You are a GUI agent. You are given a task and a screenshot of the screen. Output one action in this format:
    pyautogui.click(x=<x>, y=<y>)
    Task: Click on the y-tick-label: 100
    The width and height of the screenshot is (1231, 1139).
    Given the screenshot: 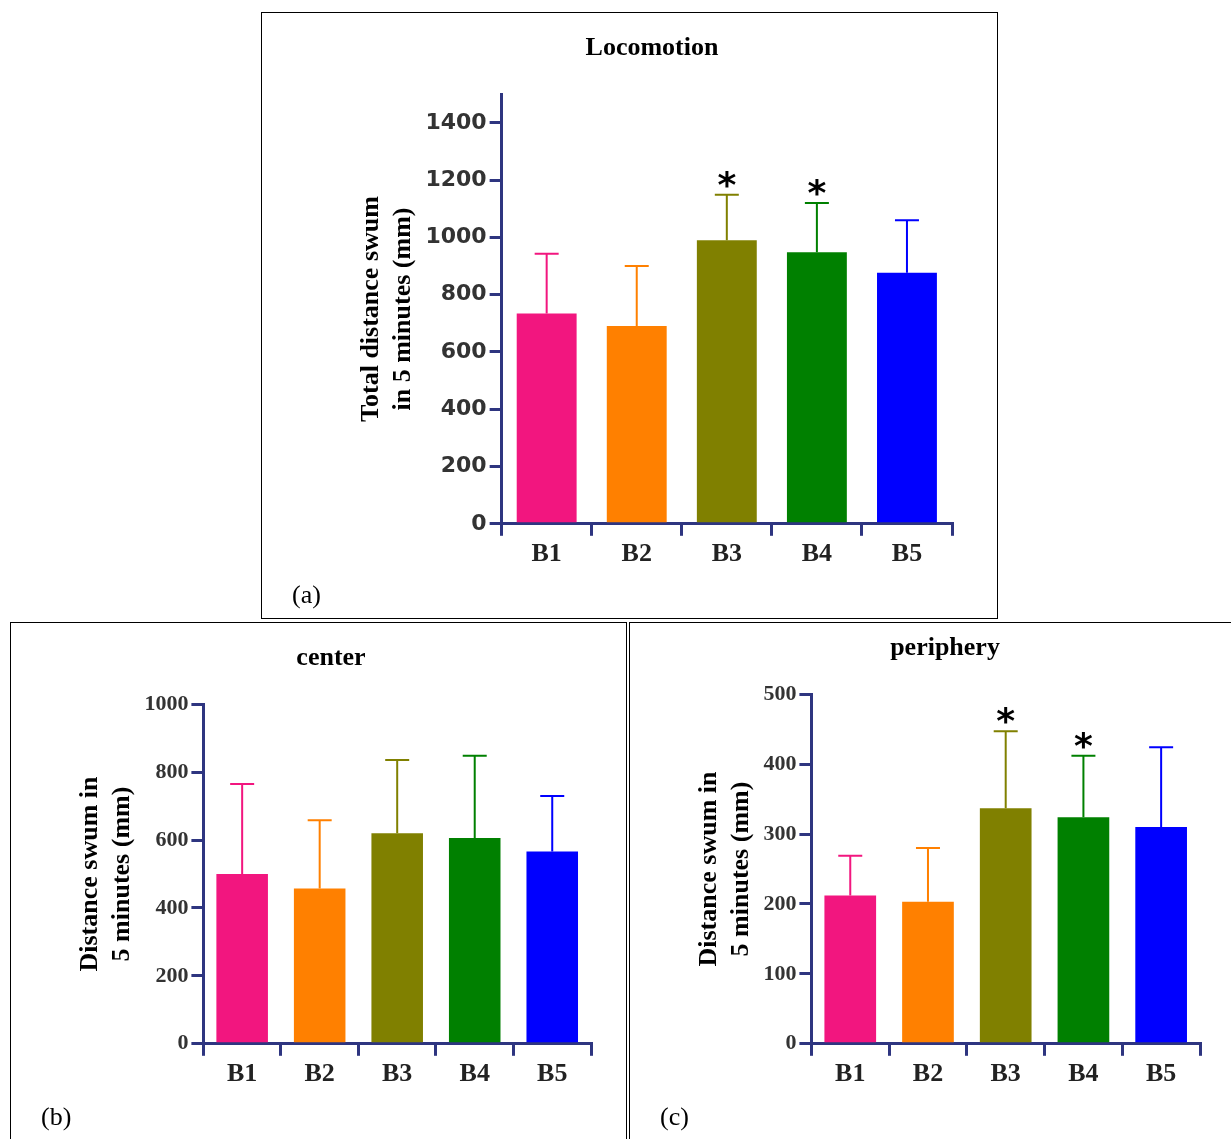 What is the action you would take?
    pyautogui.click(x=780, y=972)
    